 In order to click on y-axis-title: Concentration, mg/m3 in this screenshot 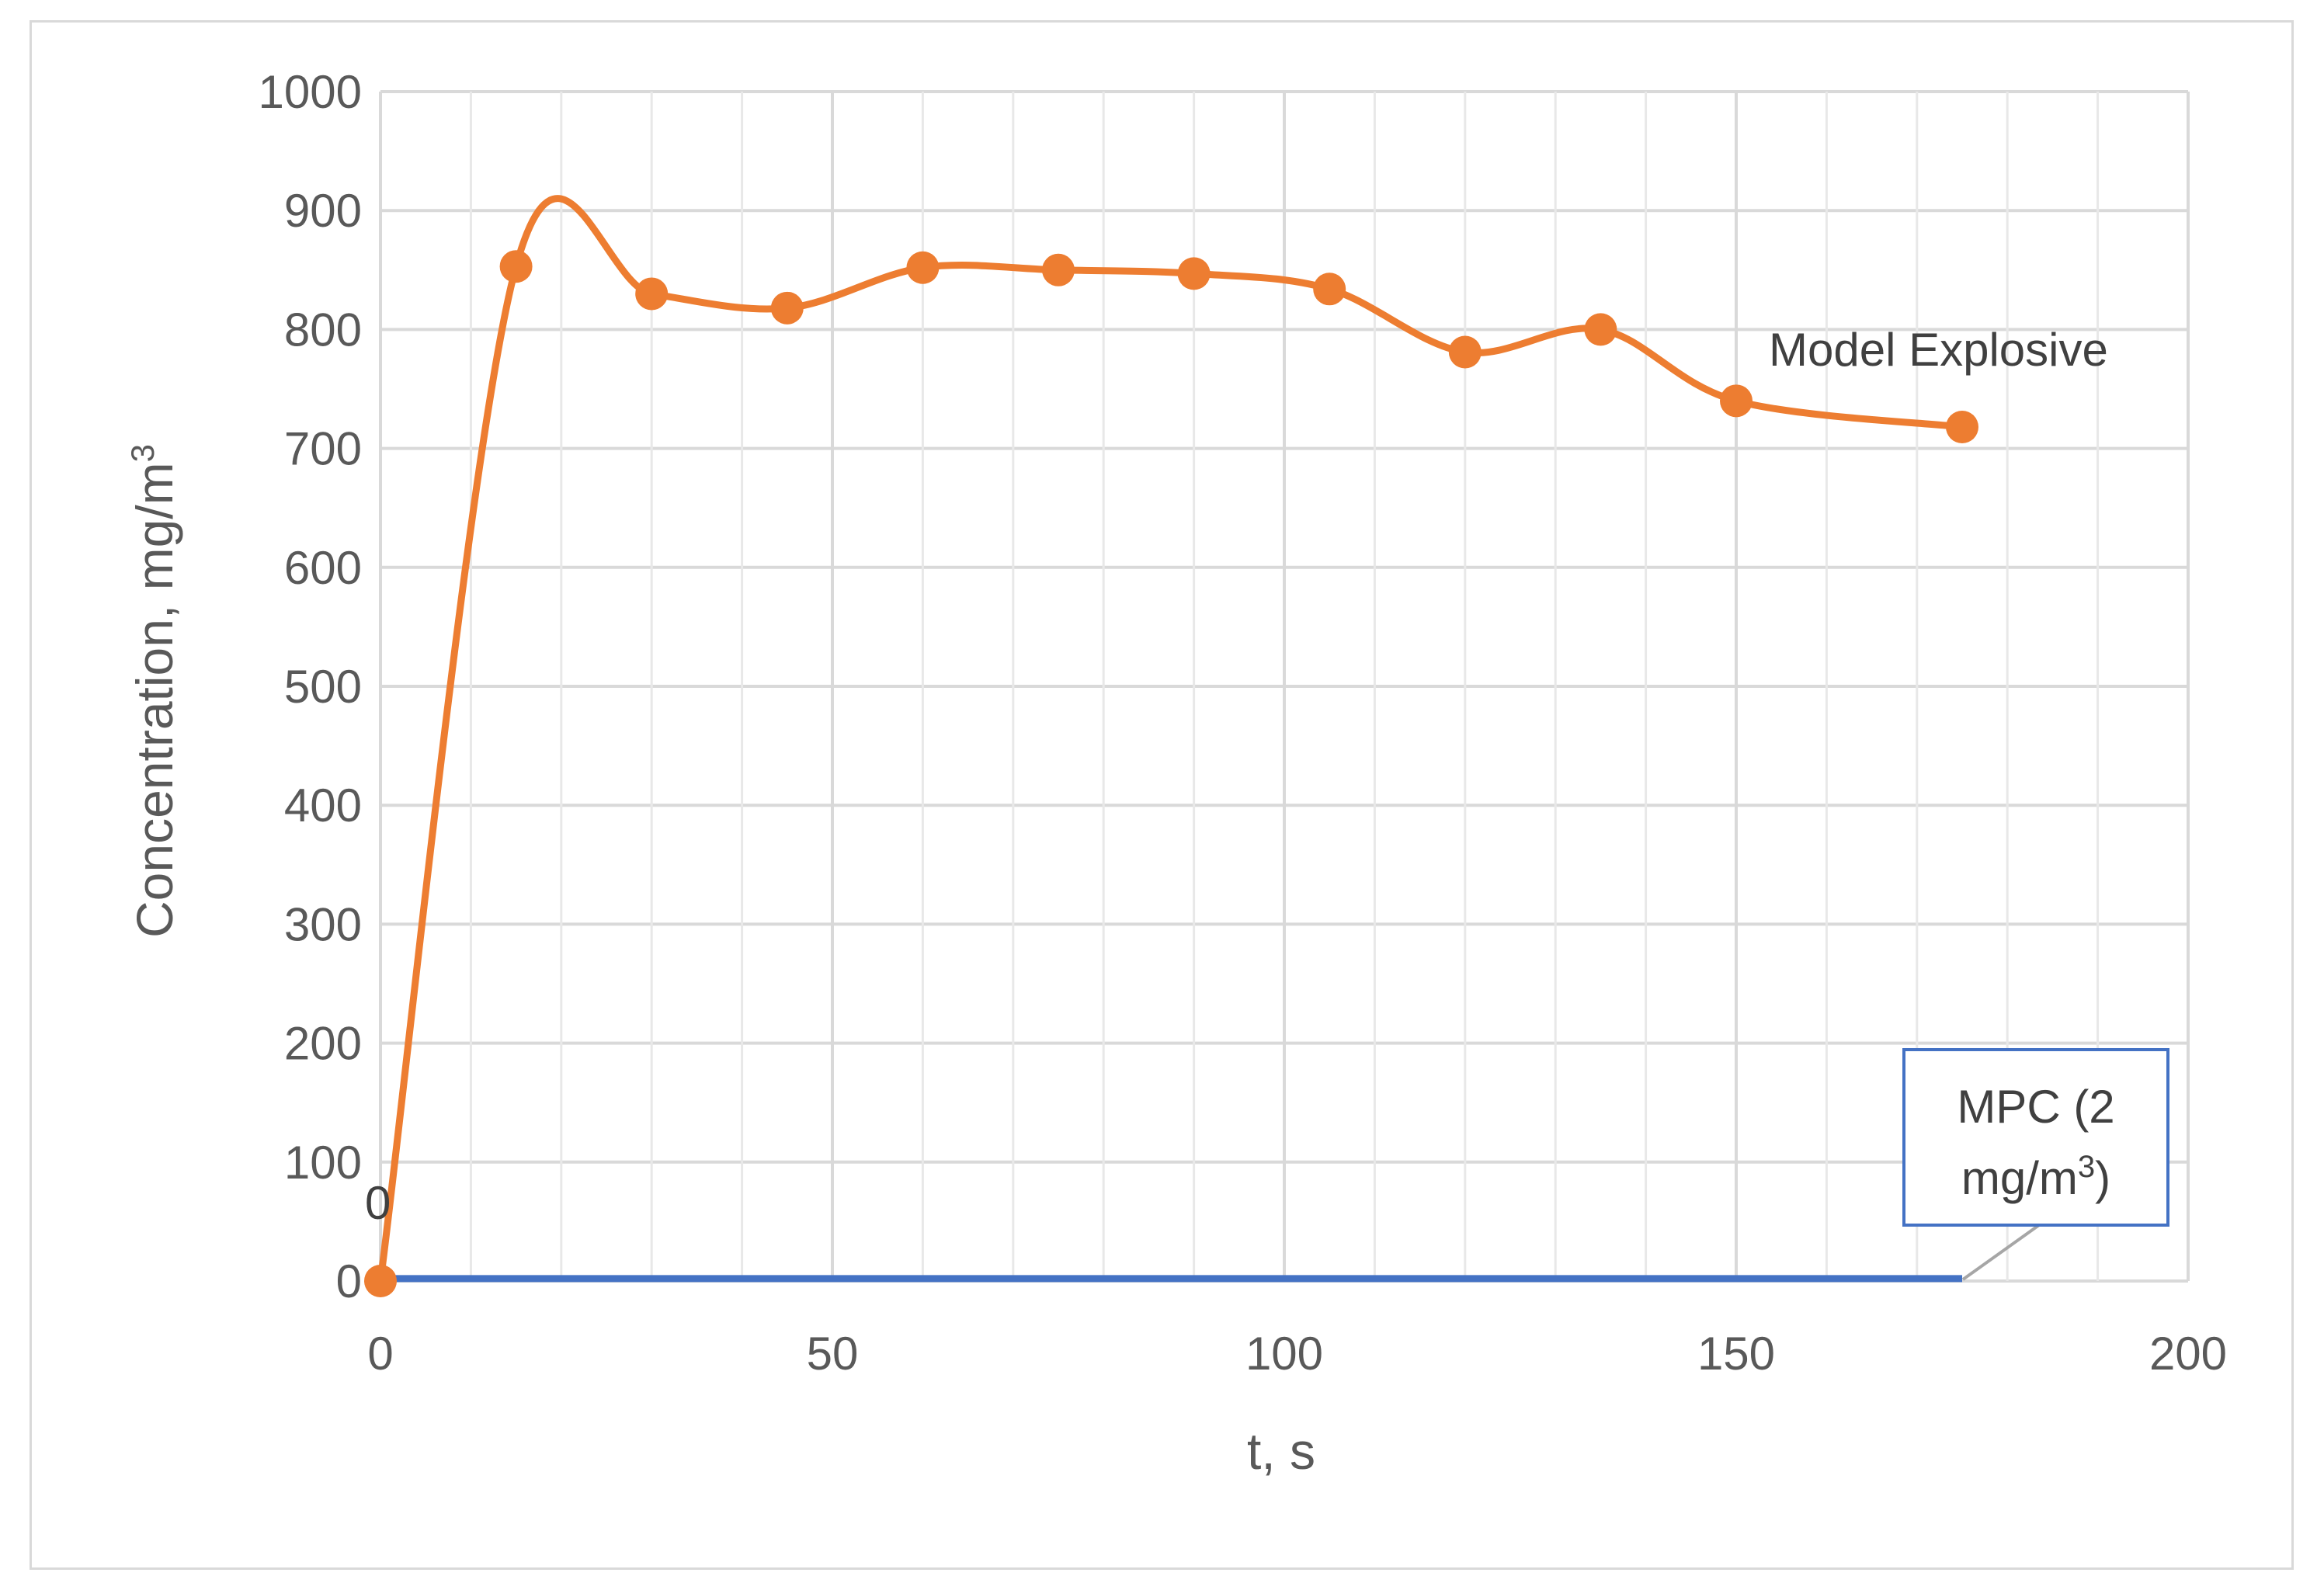, I will do `click(153, 691)`.